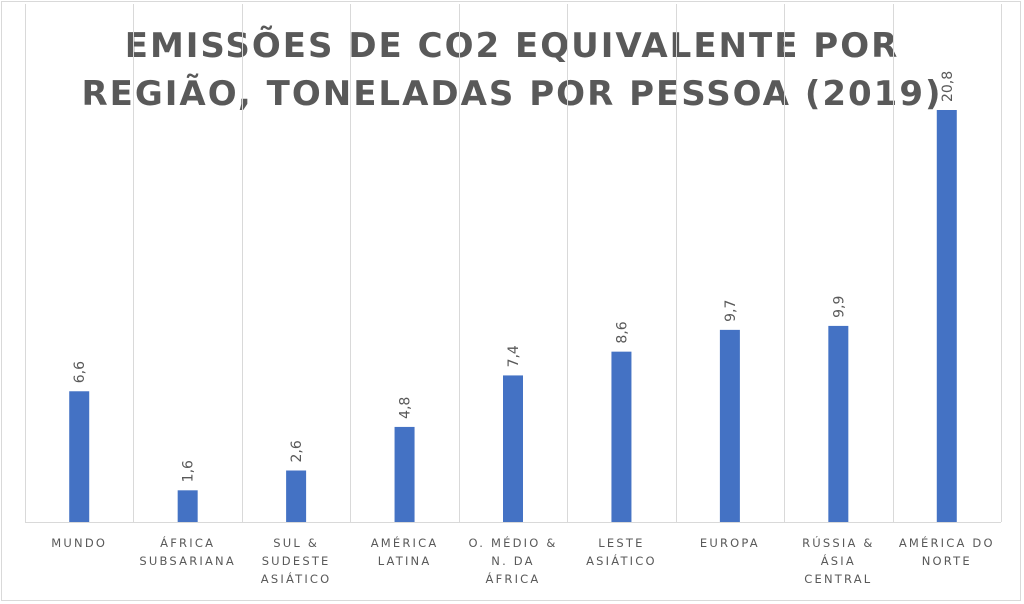 This screenshot has width=1024, height=604. Describe the element at coordinates (297, 451) in the screenshot. I see `data-label: 2,6` at that location.